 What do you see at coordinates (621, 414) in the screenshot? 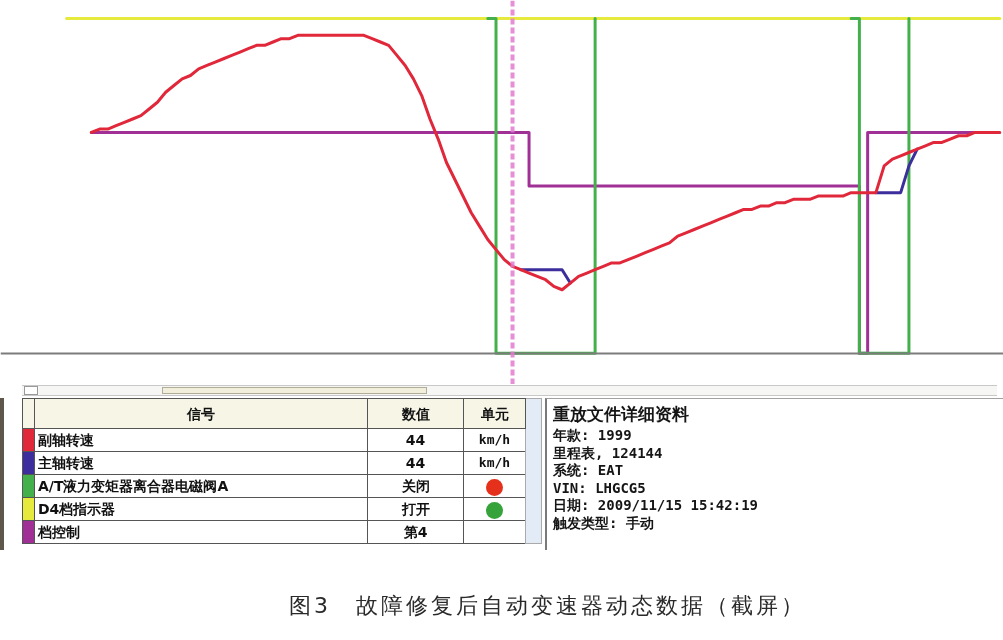
I see `text: 重放文件详细资料` at bounding box center [621, 414].